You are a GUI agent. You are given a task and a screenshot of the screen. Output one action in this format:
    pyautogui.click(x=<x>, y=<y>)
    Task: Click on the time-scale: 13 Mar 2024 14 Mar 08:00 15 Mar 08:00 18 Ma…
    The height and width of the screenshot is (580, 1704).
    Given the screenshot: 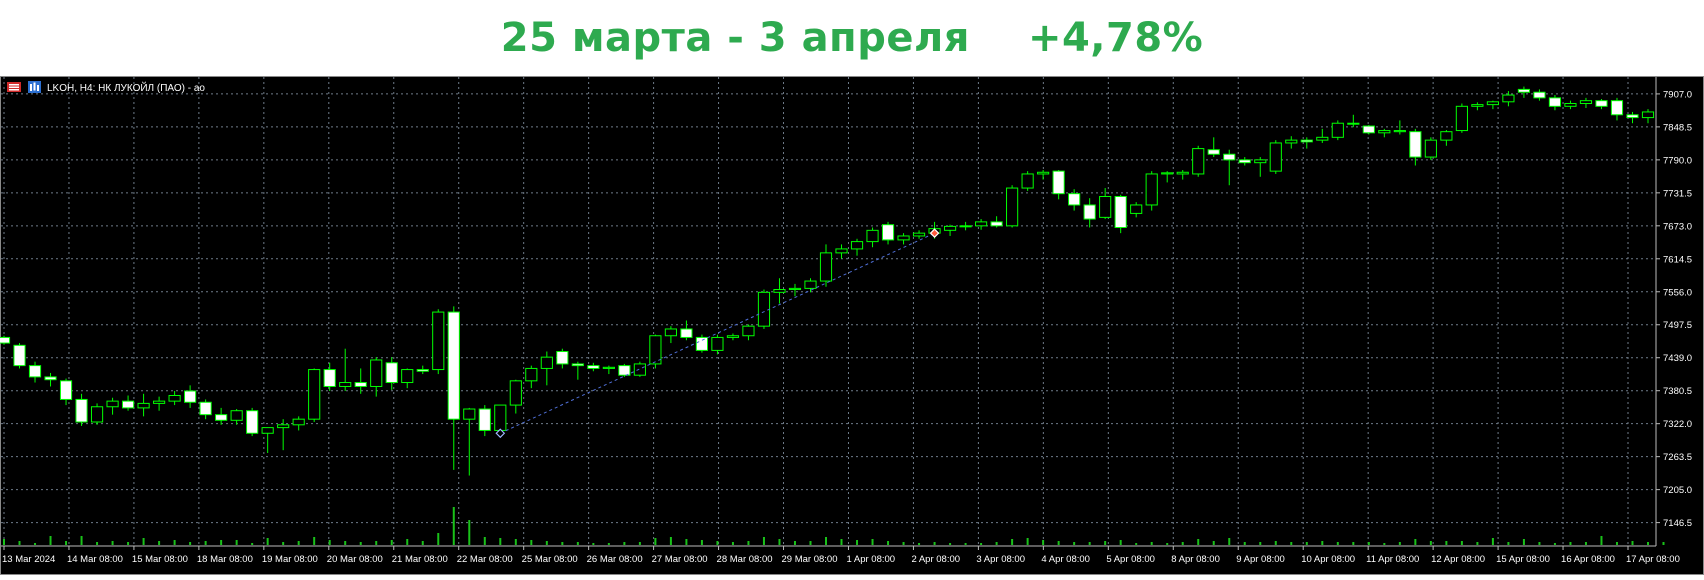 What is the action you would take?
    pyautogui.click(x=841, y=555)
    